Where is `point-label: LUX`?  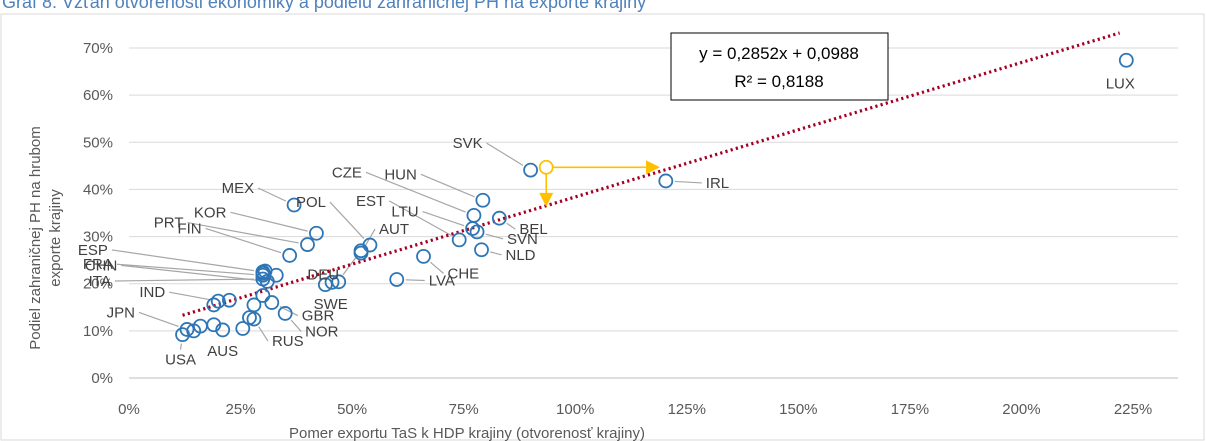
point-label: LUX is located at coordinates (1120, 83).